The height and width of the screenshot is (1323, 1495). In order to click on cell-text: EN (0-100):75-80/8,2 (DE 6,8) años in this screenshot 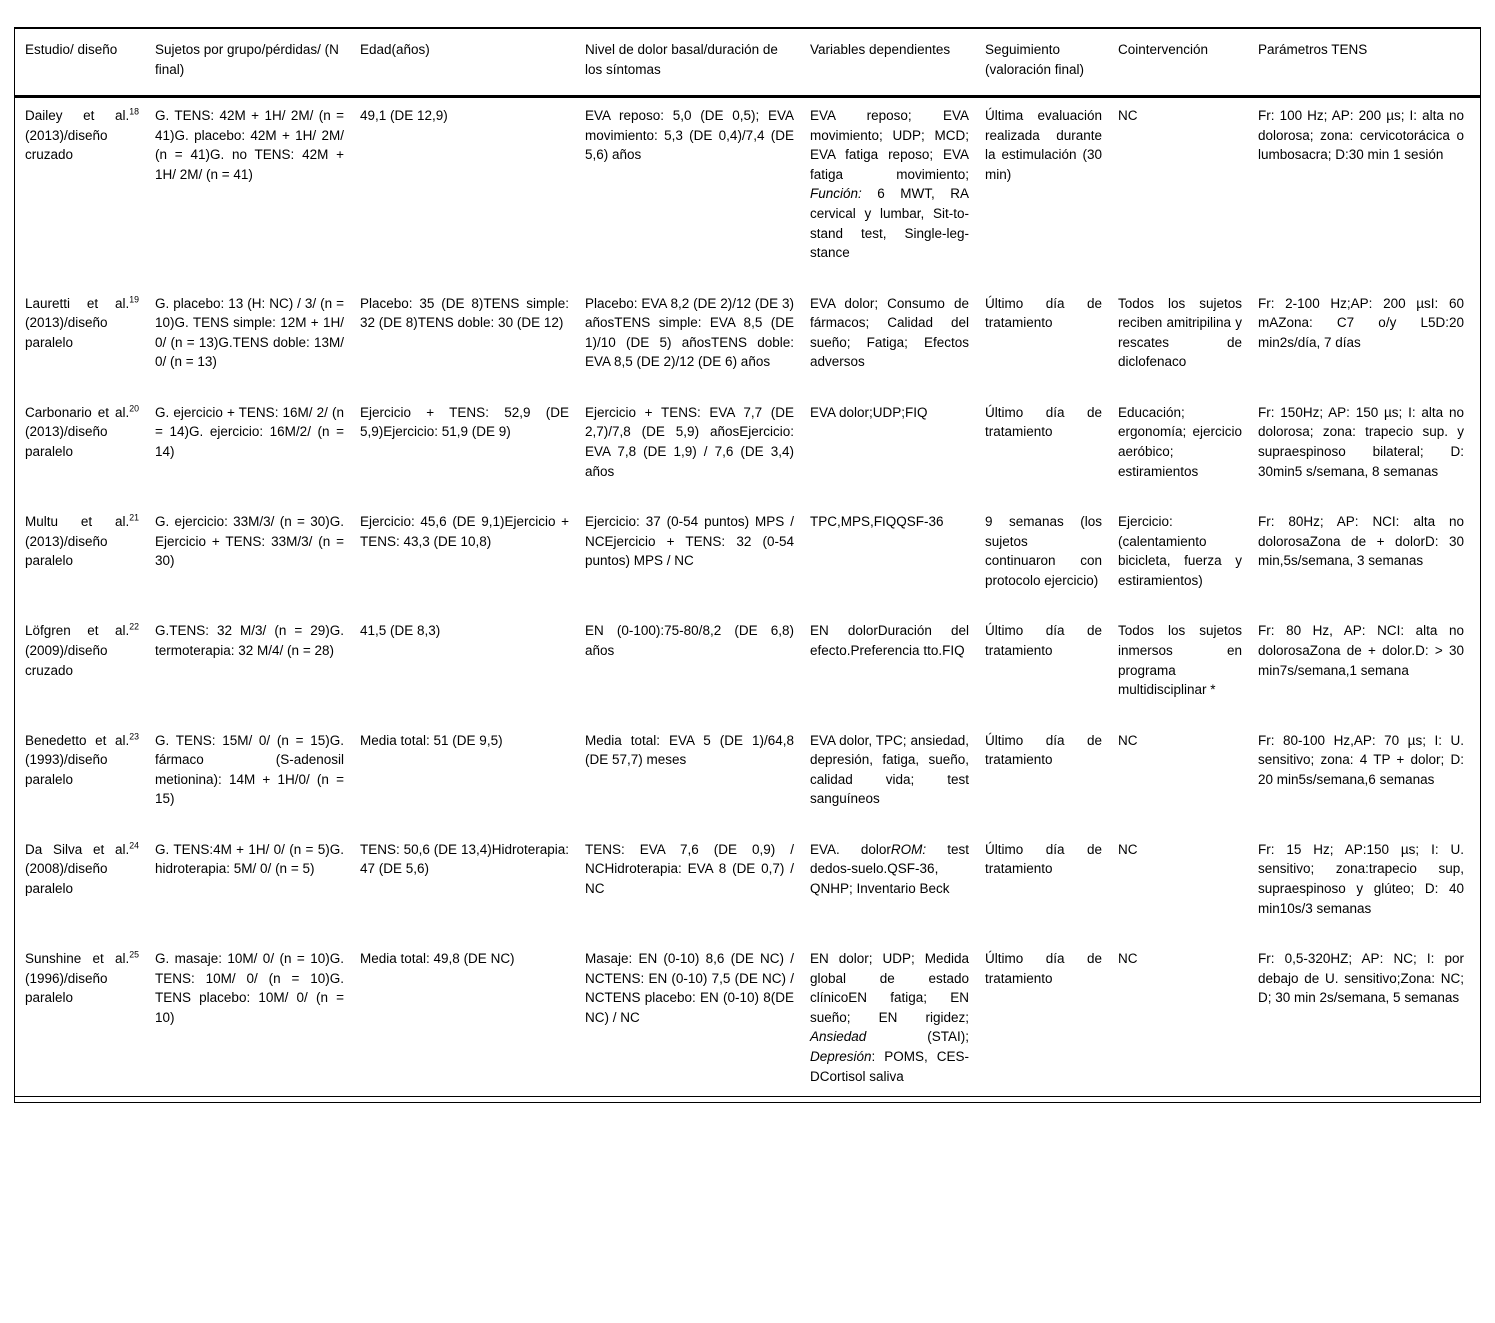, I will do `click(689, 640)`.